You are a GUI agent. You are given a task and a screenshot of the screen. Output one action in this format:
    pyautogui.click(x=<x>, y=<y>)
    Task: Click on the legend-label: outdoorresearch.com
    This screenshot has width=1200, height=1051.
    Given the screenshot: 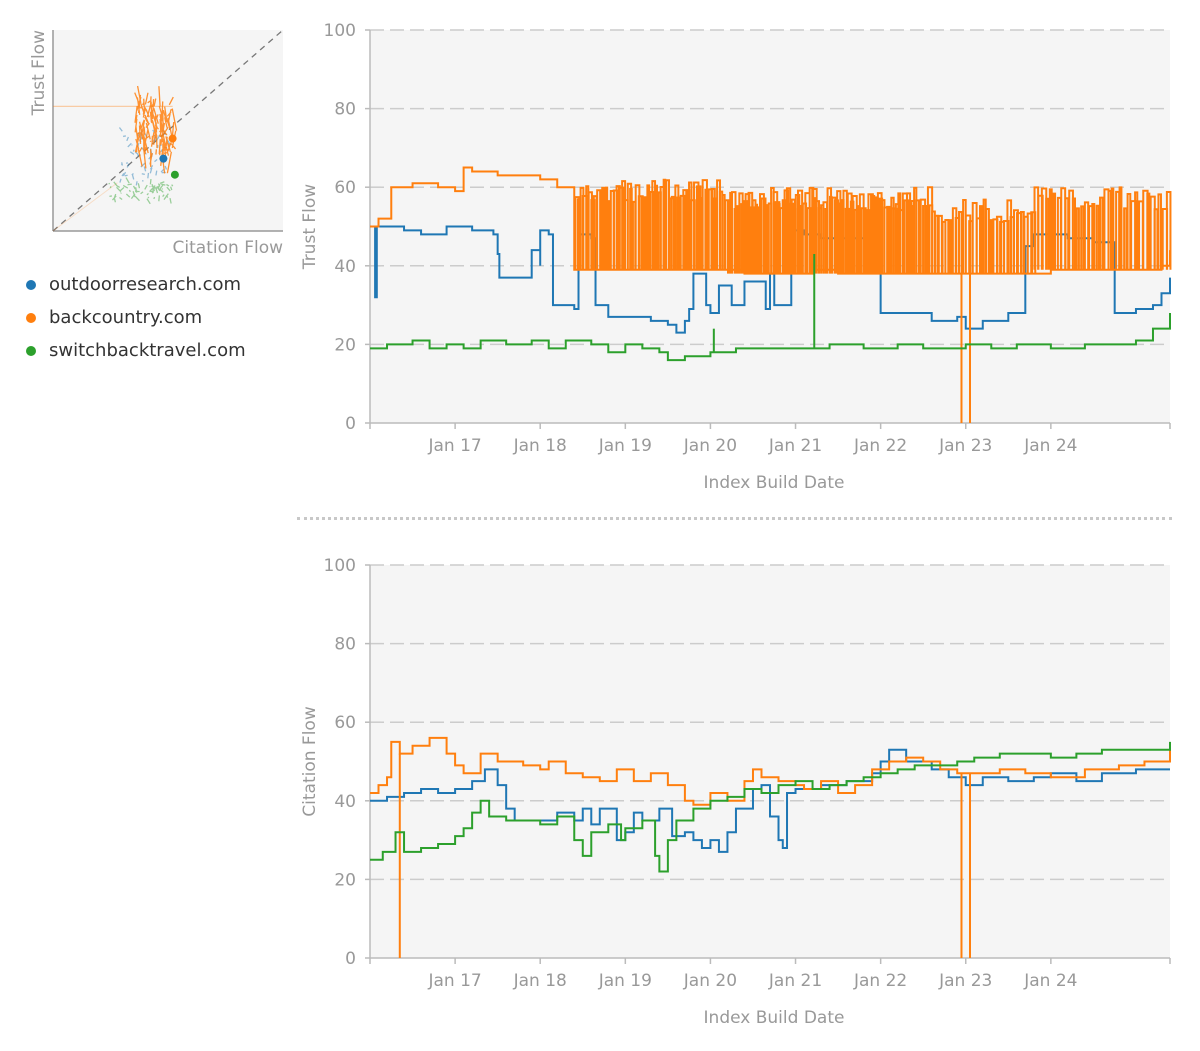 What is the action you would take?
    pyautogui.click(x=145, y=284)
    